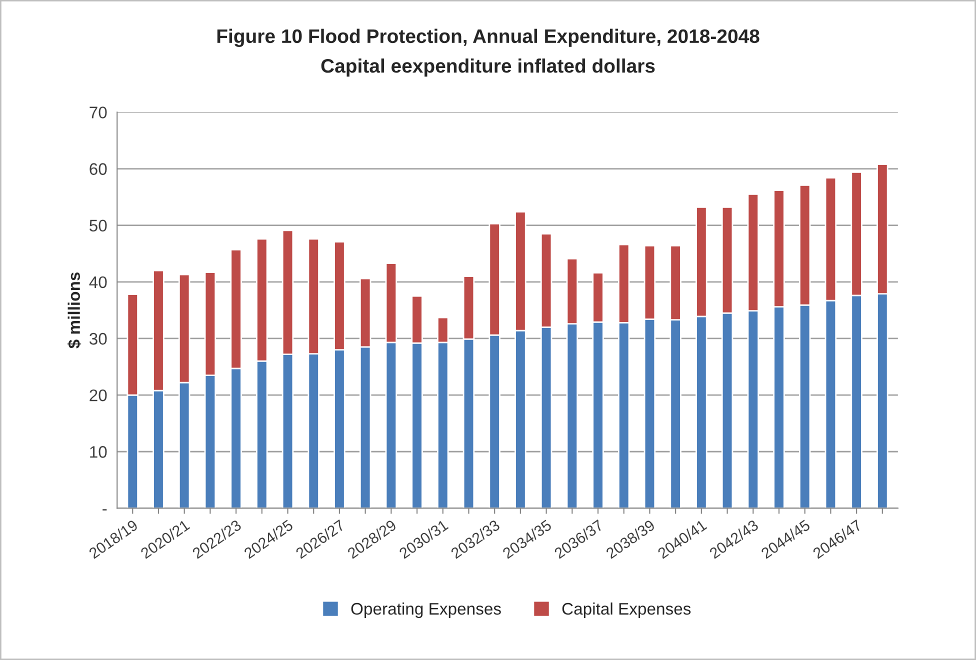 This screenshot has height=660, width=976. I want to click on y-tick-label: 20, so click(98, 395).